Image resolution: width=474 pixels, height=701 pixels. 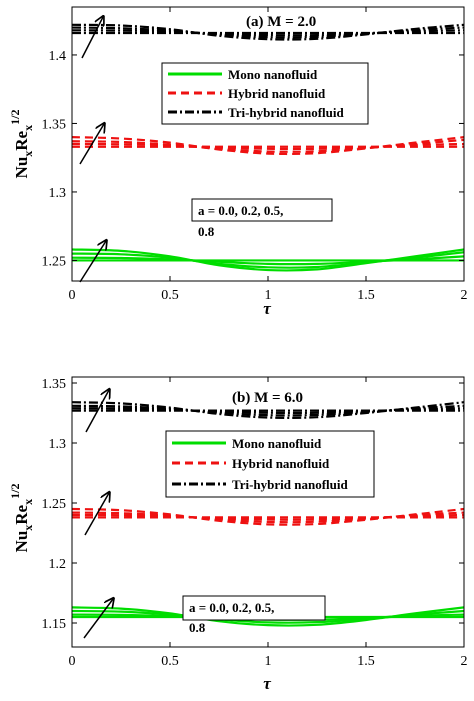 I want to click on panel-b-parameter-text-line2: 0.8, so click(x=197, y=627).